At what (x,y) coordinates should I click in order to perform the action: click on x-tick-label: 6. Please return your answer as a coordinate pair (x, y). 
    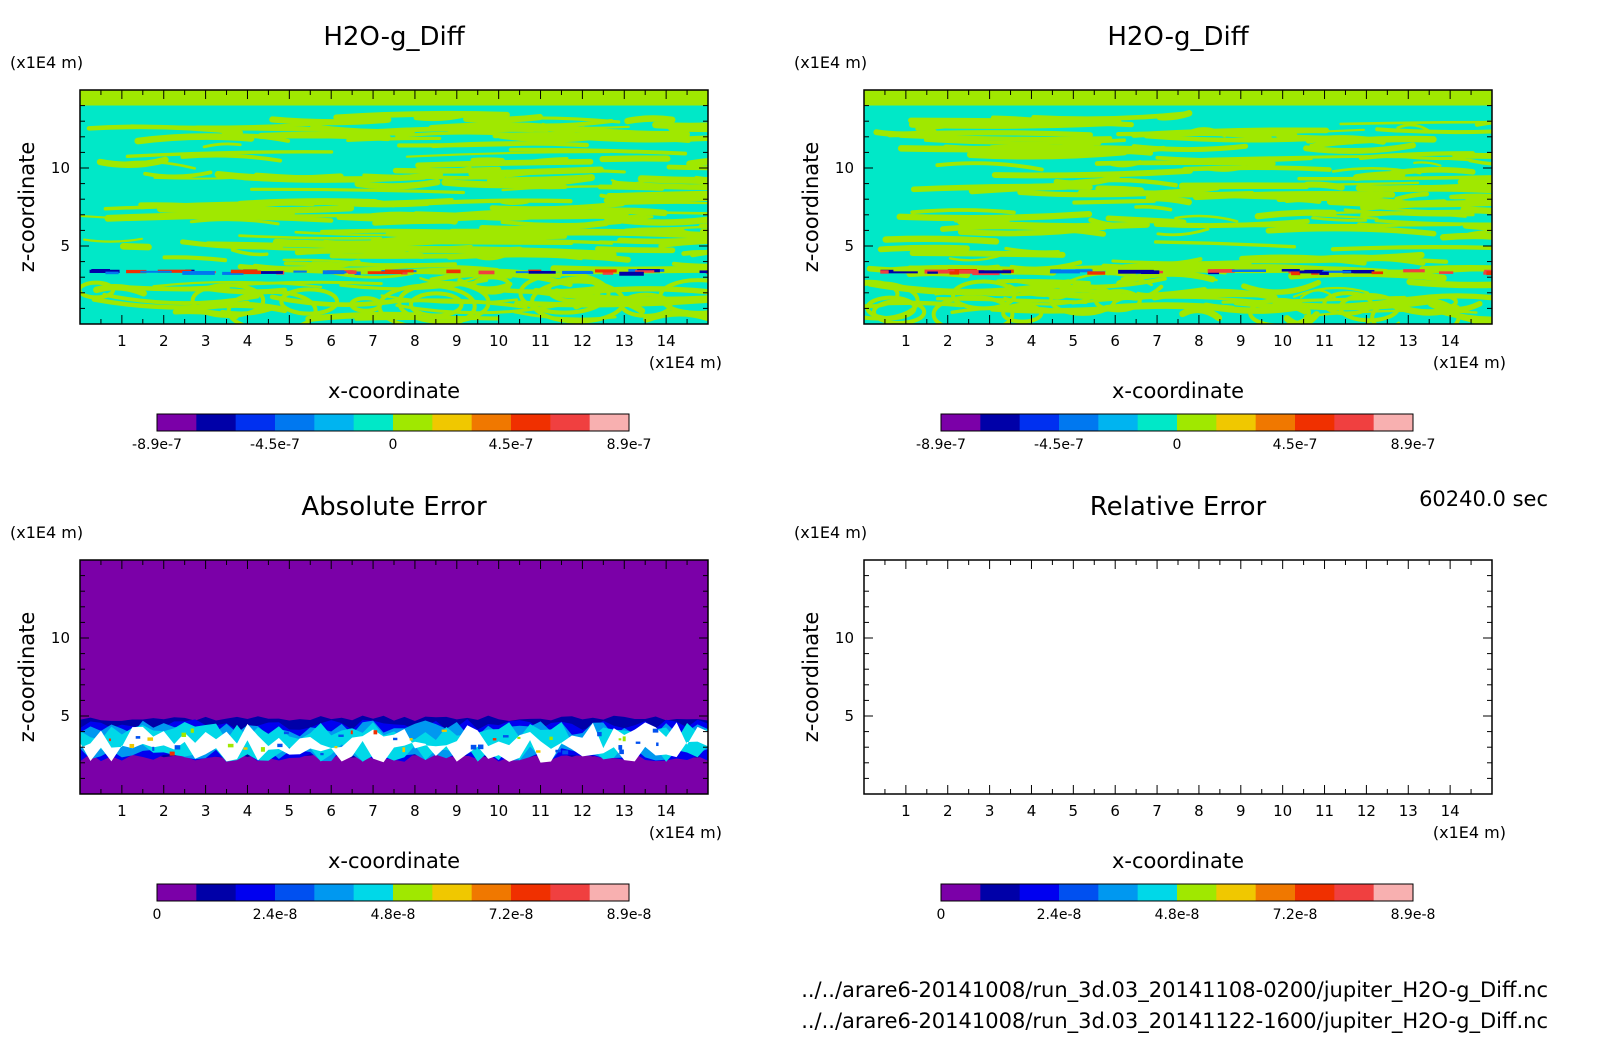
    Looking at the image, I should click on (331, 811).